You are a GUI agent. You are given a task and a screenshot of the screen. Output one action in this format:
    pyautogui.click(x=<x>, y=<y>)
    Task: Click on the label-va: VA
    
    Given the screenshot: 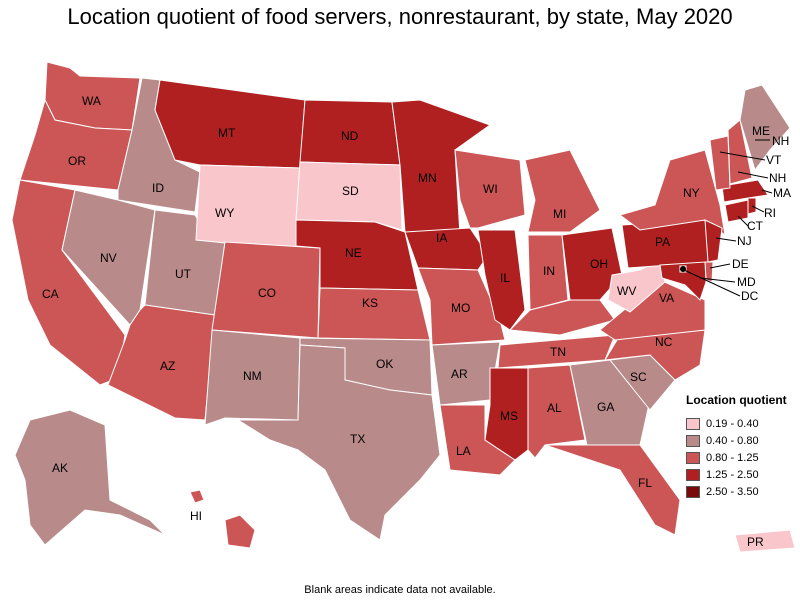 What is the action you would take?
    pyautogui.click(x=666, y=298)
    